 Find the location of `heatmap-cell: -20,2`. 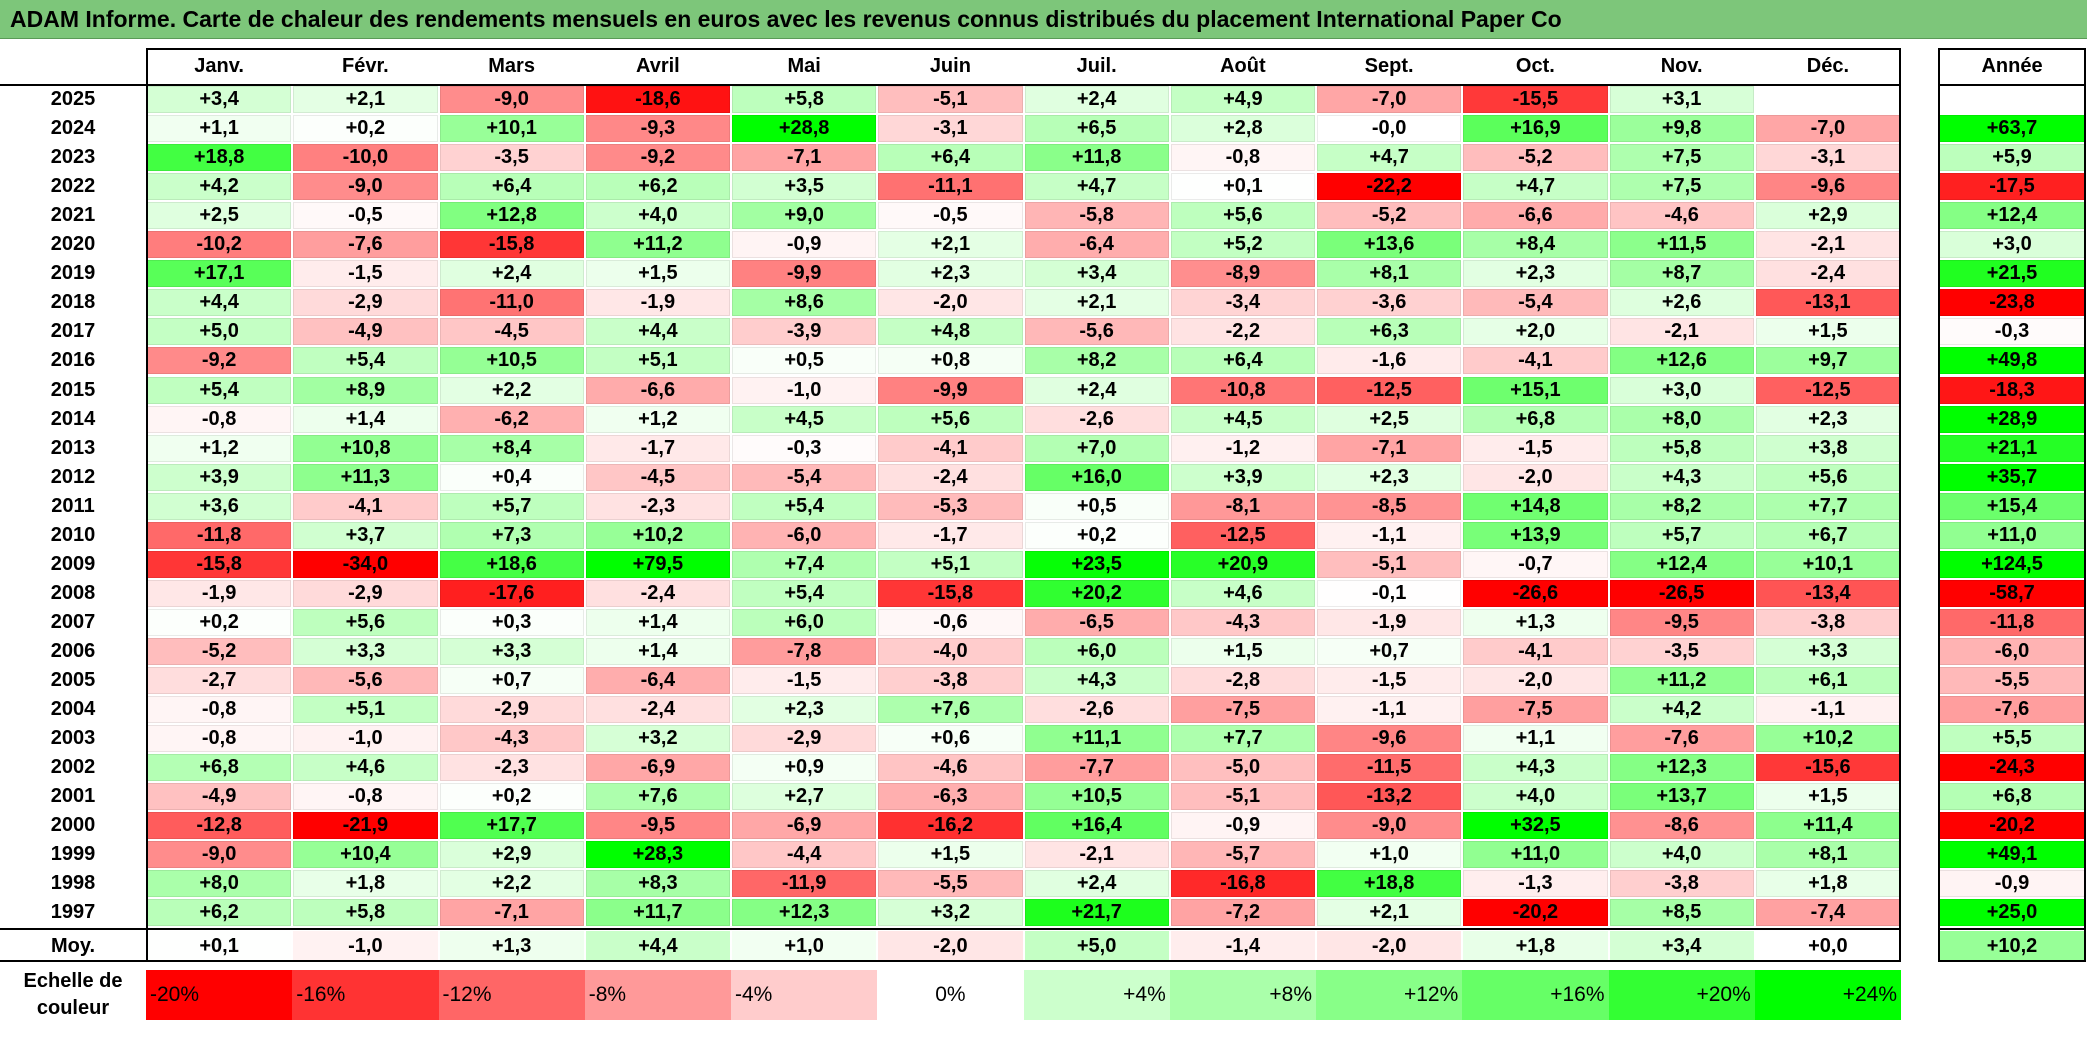

heatmap-cell: -20,2 is located at coordinates (1535, 913).